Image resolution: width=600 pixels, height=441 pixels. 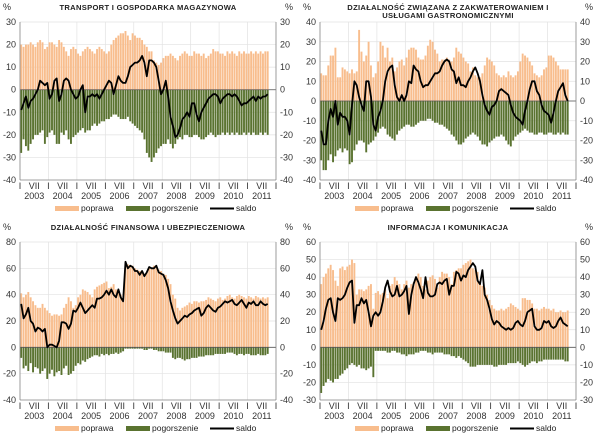 I want to click on y-tick-label-left: 0, so click(x=13, y=90).